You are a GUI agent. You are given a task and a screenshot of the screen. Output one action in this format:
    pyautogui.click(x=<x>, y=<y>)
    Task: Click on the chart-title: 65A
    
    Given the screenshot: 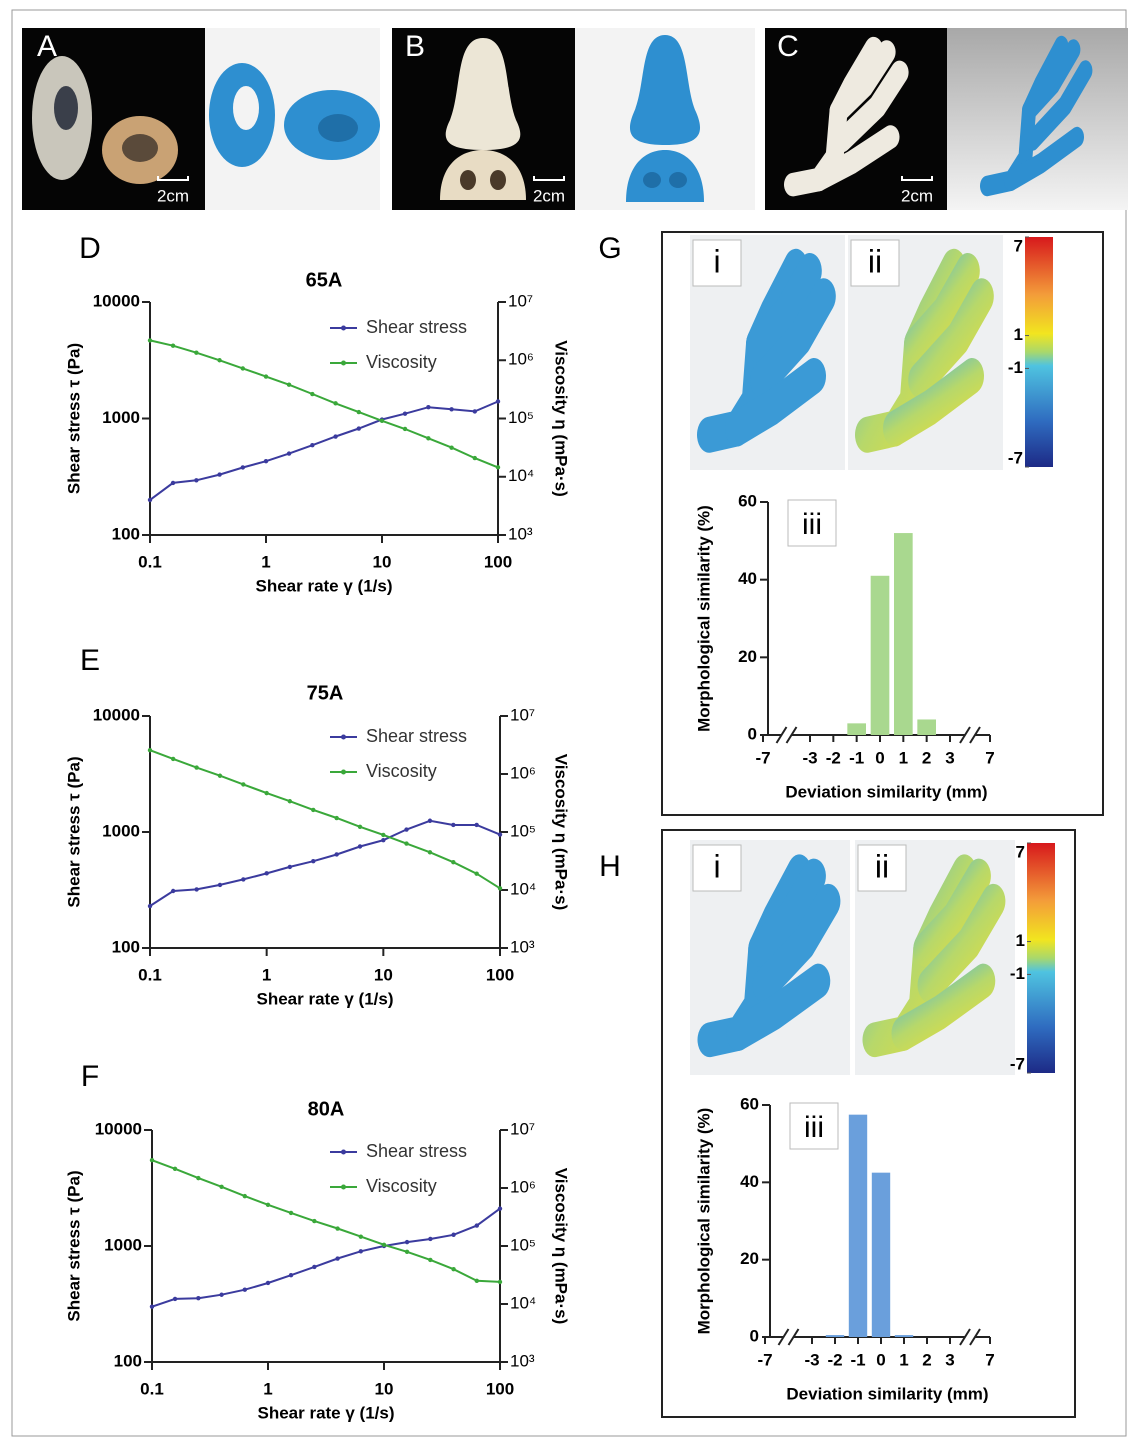 What is the action you would take?
    pyautogui.click(x=324, y=280)
    